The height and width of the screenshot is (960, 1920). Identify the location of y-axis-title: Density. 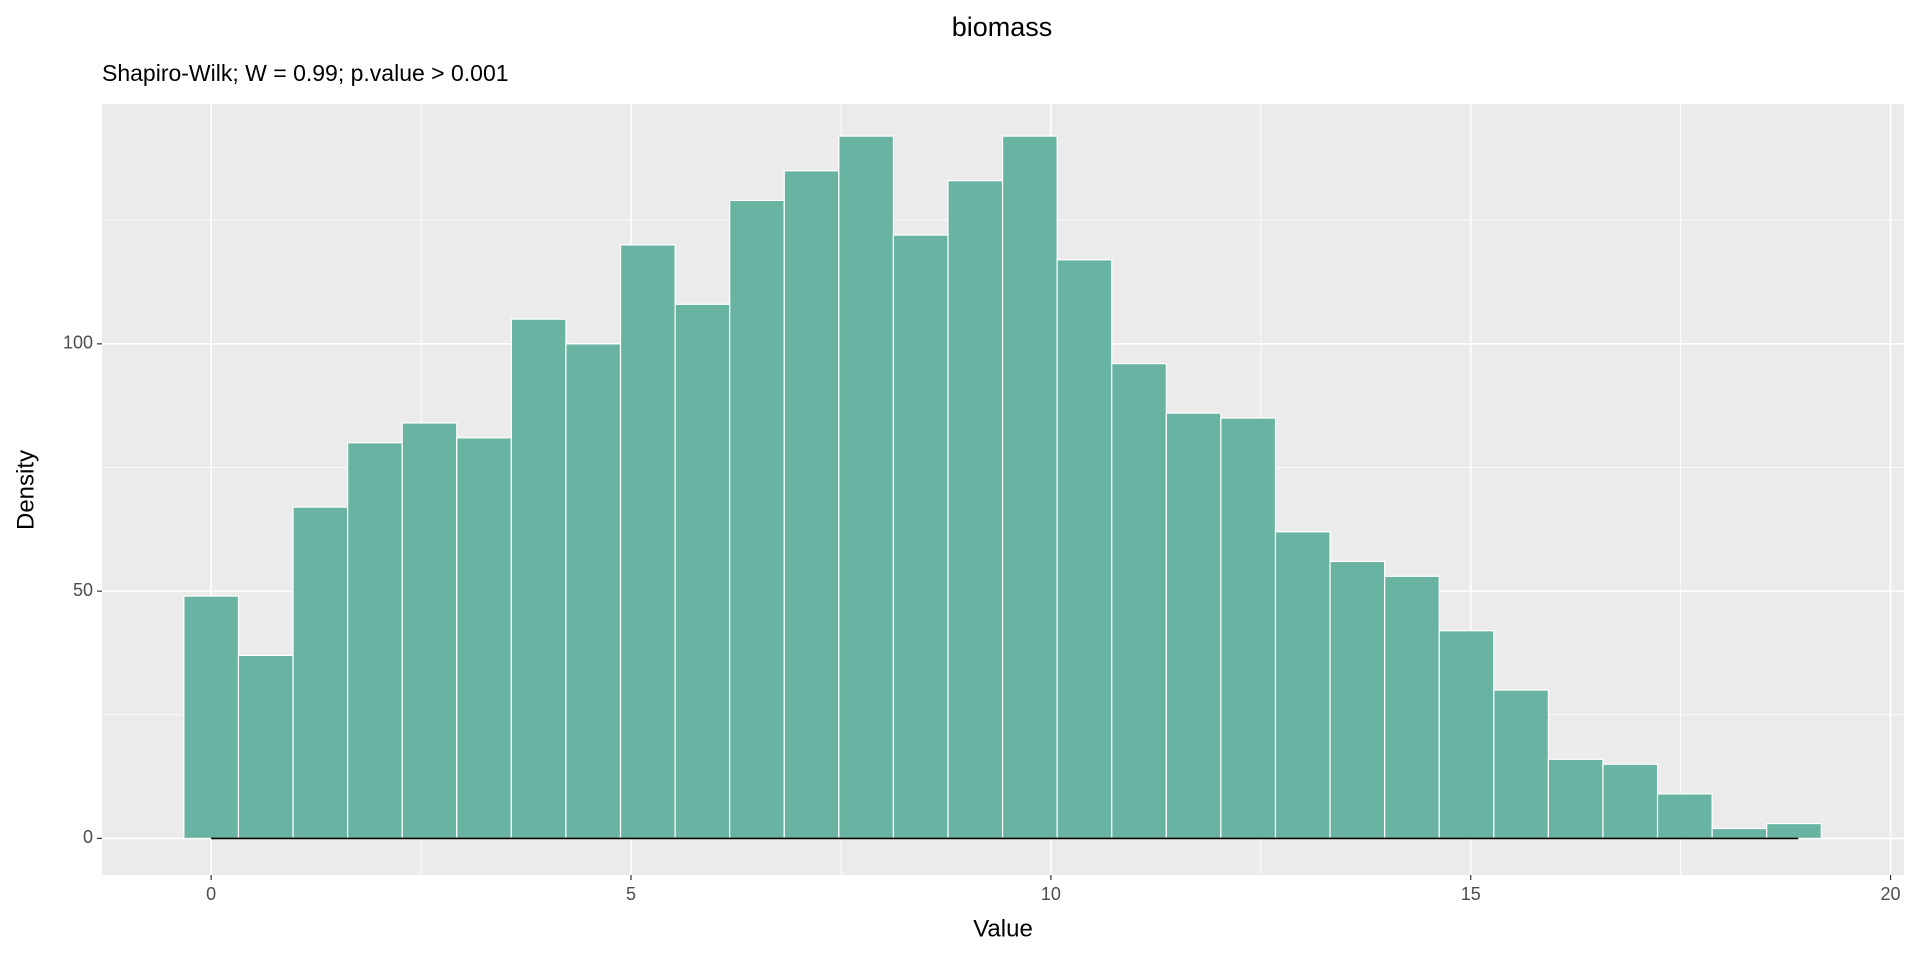
(25, 490).